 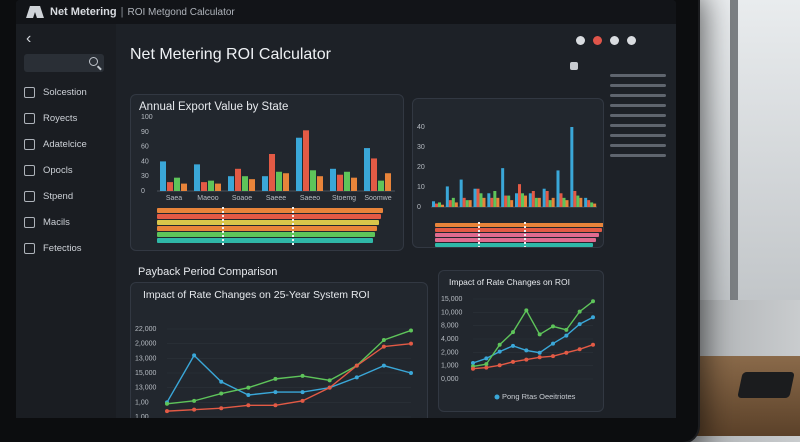 What do you see at coordinates (734, 150) in the screenshot?
I see `window-frame` at bounding box center [734, 150].